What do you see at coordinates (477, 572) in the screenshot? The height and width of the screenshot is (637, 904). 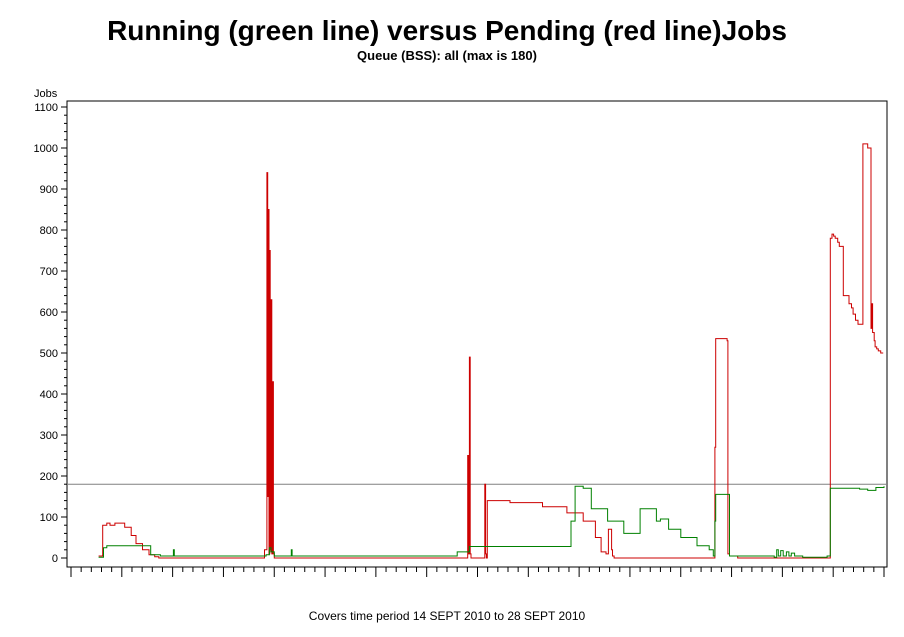 I see `x-axis` at bounding box center [477, 572].